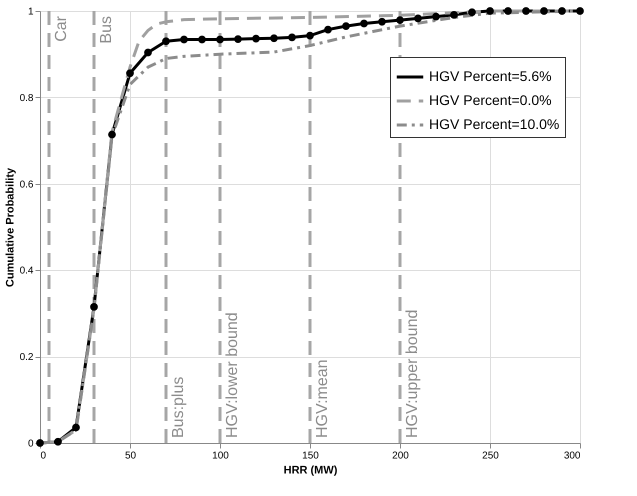 The height and width of the screenshot is (496, 637). Describe the element at coordinates (311, 470) in the screenshot. I see `x-axis-title: HRR (MW)` at that location.